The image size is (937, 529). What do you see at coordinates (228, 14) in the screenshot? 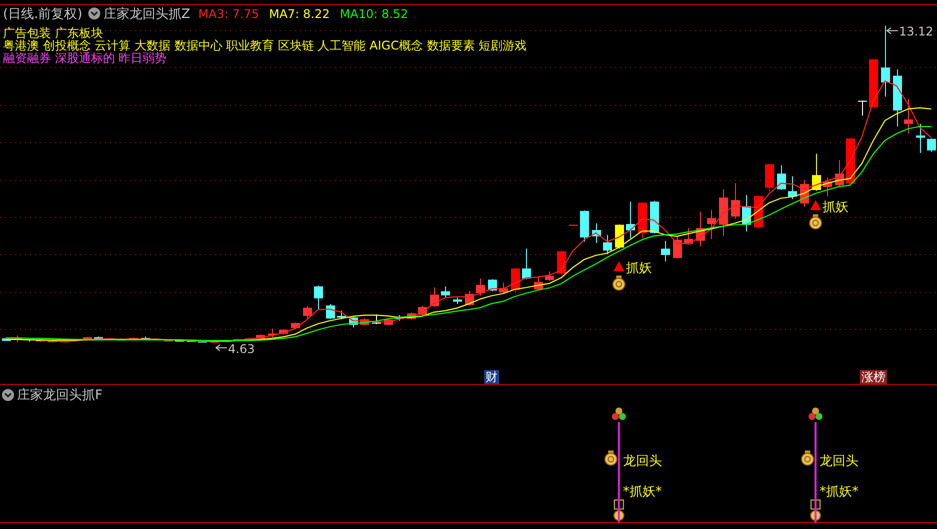
I see `text: MA3: 7.75` at bounding box center [228, 14].